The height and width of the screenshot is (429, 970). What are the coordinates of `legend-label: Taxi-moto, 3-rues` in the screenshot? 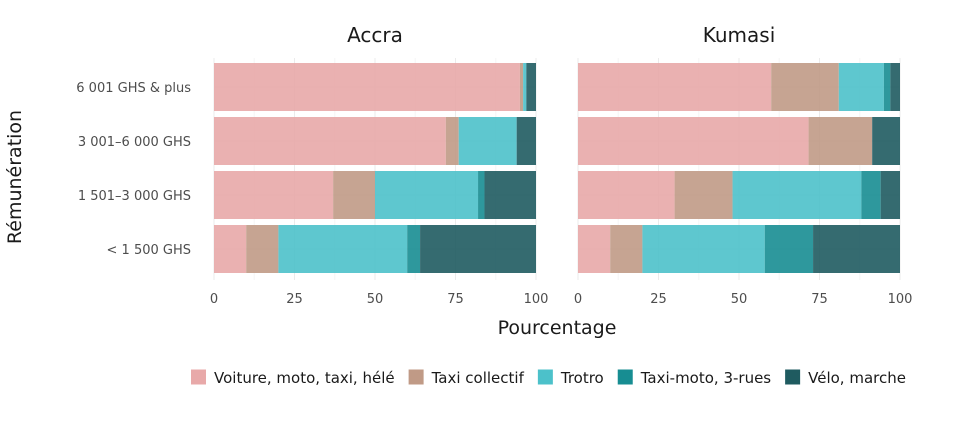 It's located at (706, 378).